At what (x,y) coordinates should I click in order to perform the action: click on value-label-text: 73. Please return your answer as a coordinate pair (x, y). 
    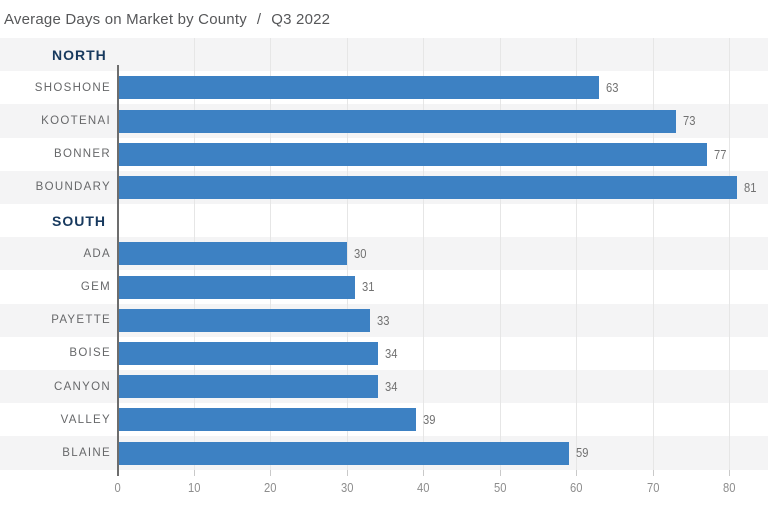
    Looking at the image, I should click on (689, 121).